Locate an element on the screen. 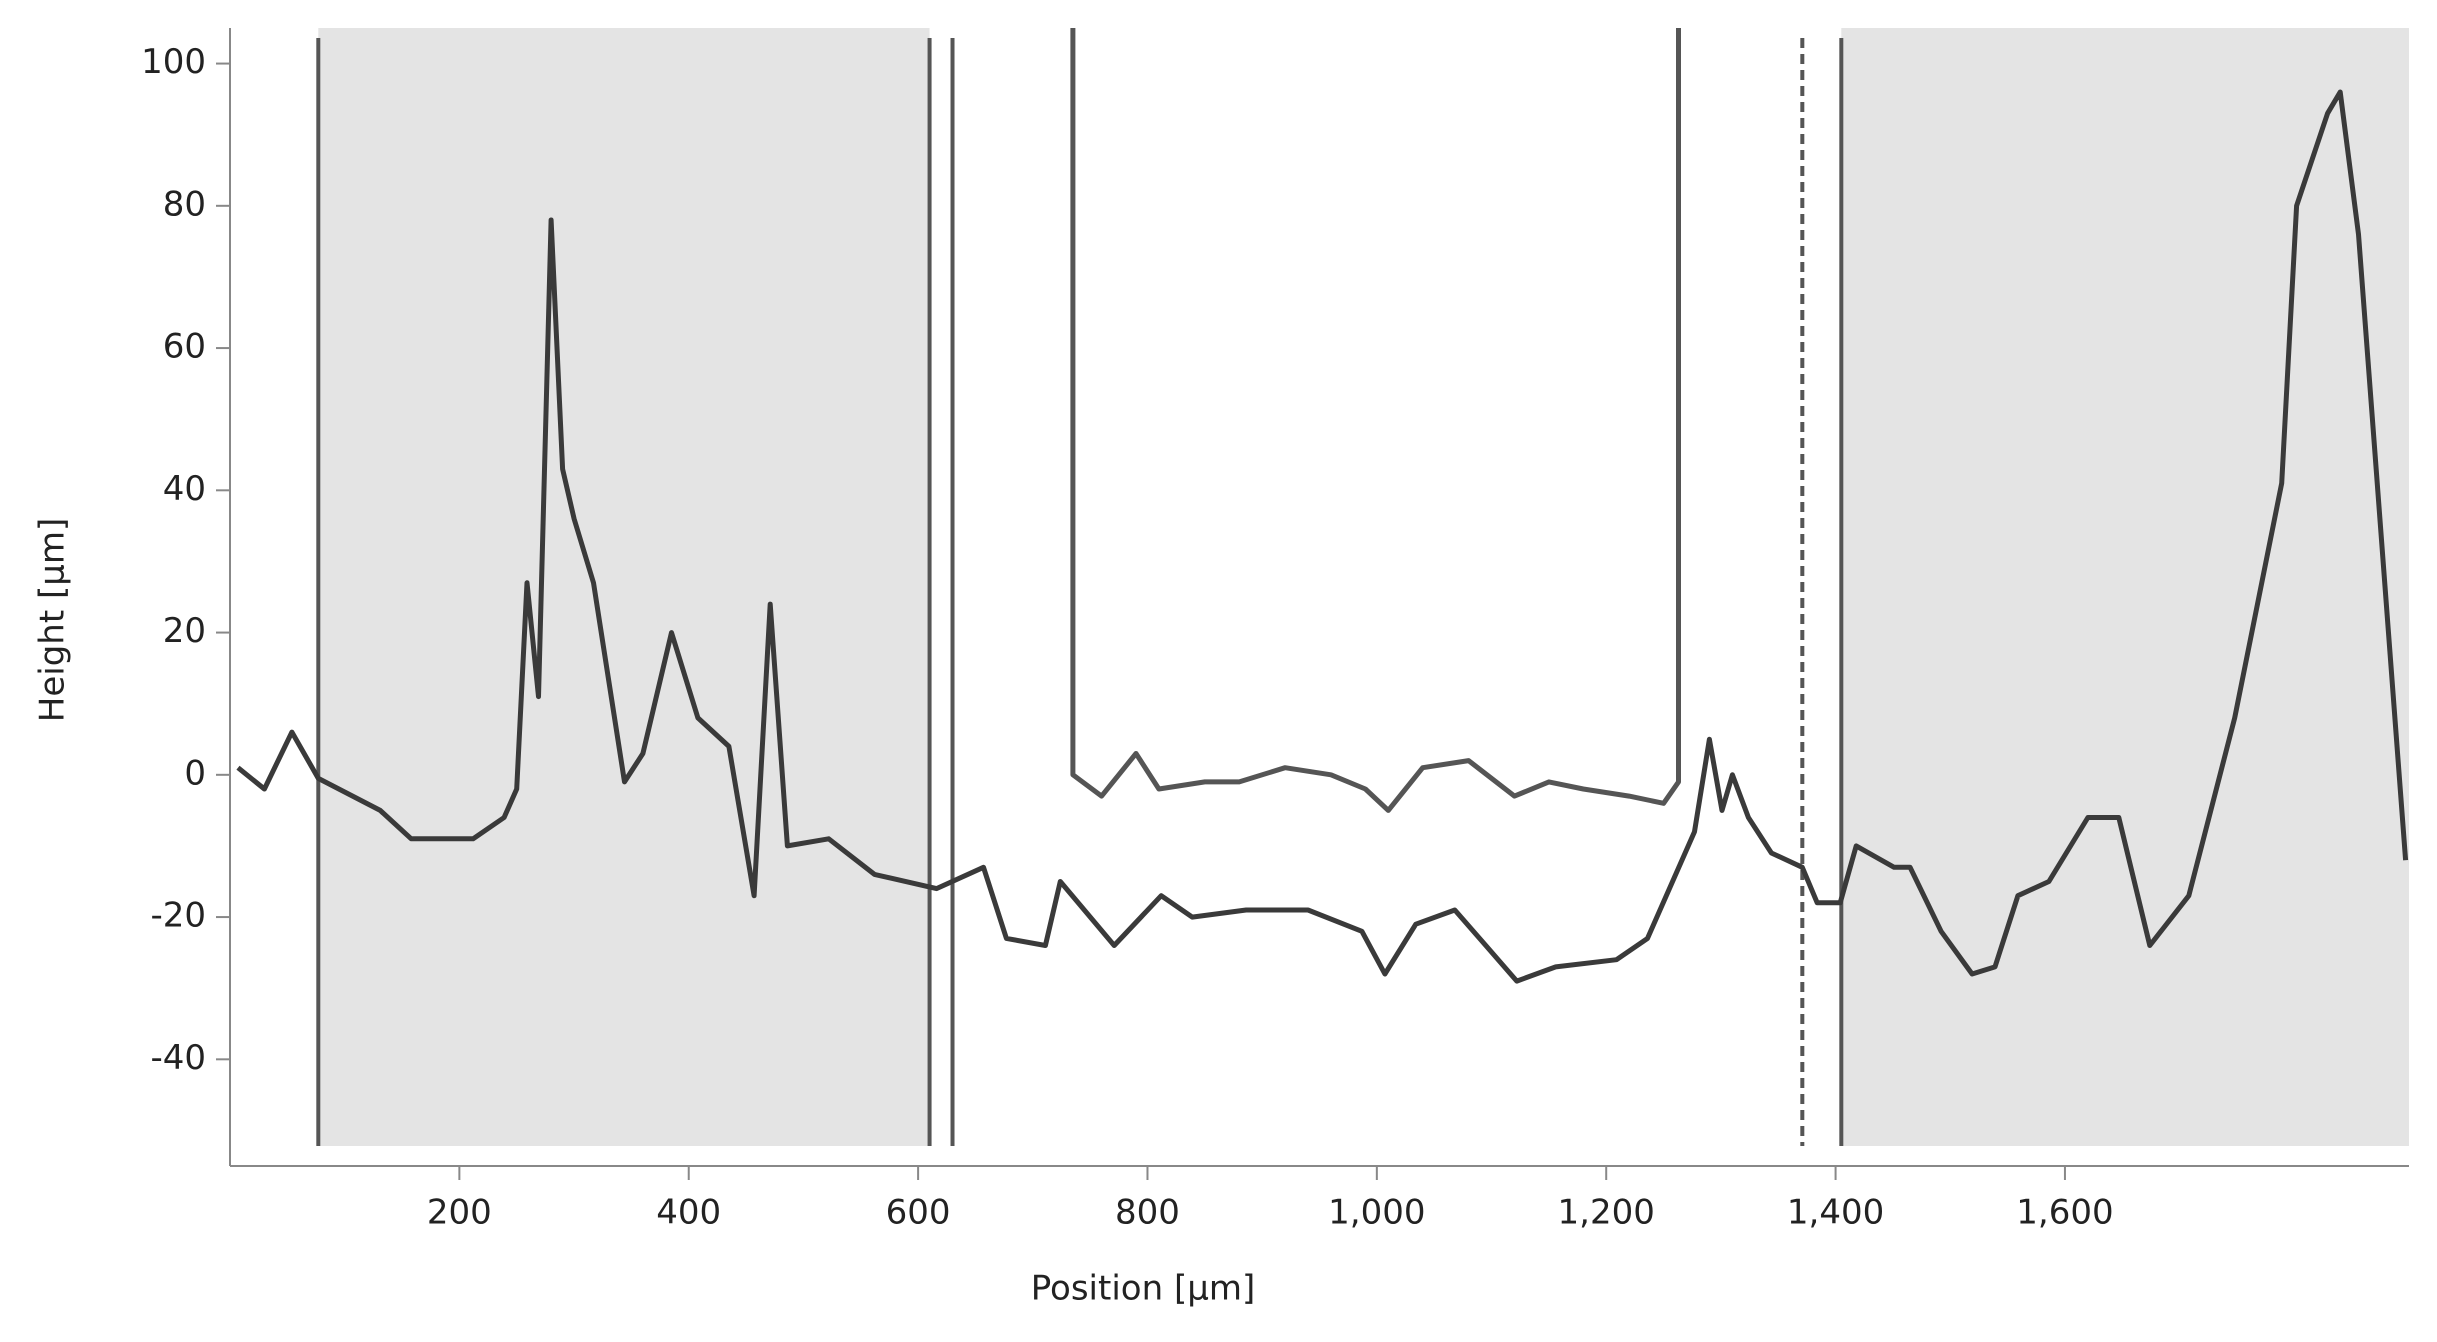 This screenshot has width=2437, height=1342. x-tick-label: 1,400 is located at coordinates (1835, 1213).